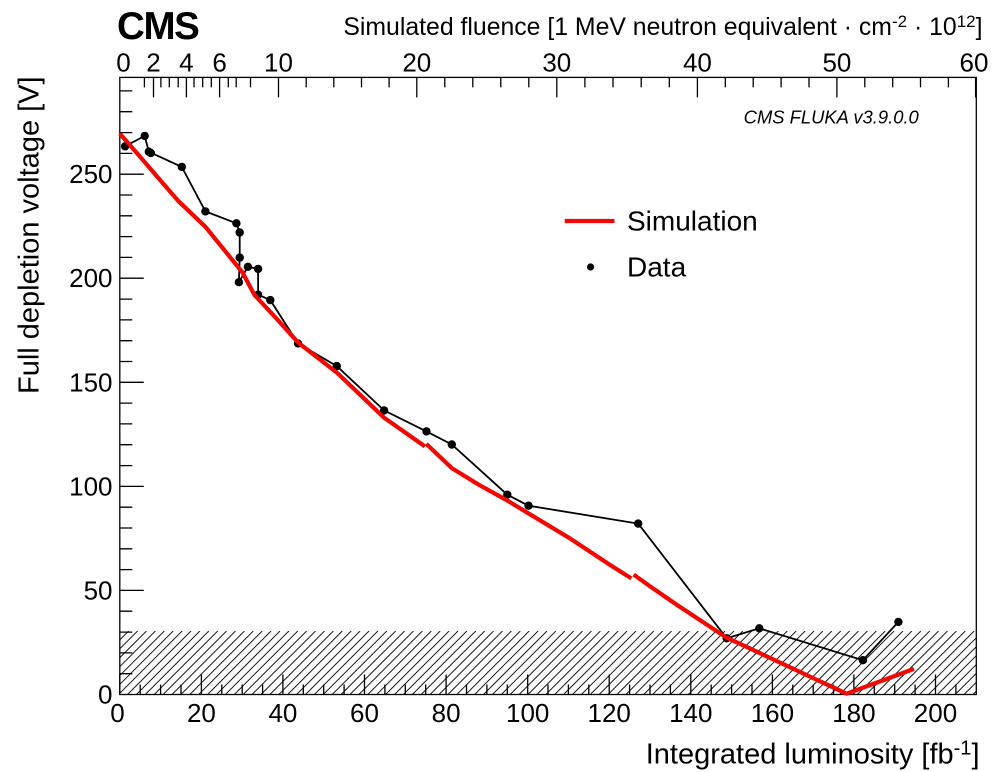  What do you see at coordinates (692, 221) in the screenshot?
I see `svg-text: Simulation` at bounding box center [692, 221].